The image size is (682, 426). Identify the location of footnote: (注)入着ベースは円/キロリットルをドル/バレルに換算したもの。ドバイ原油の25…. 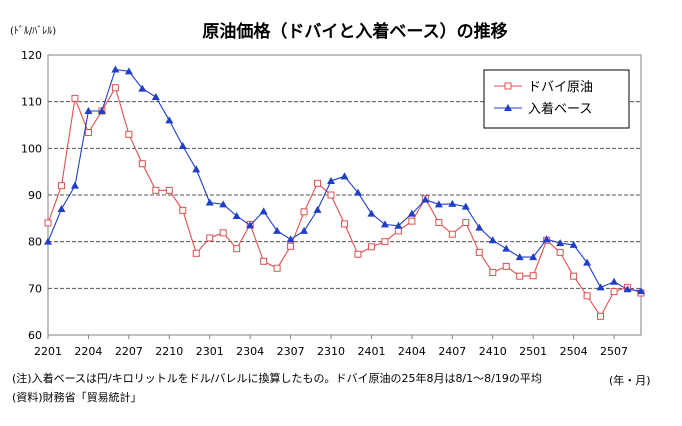
(277, 378).